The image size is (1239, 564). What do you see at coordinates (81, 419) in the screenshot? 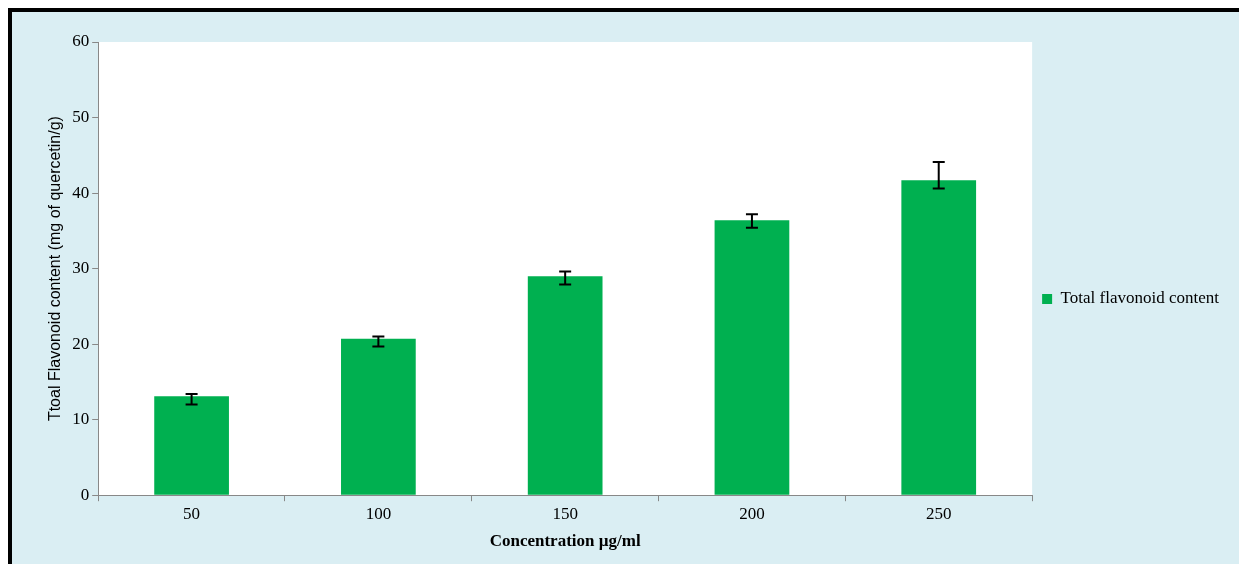
I see `y-tick-label: 10` at bounding box center [81, 419].